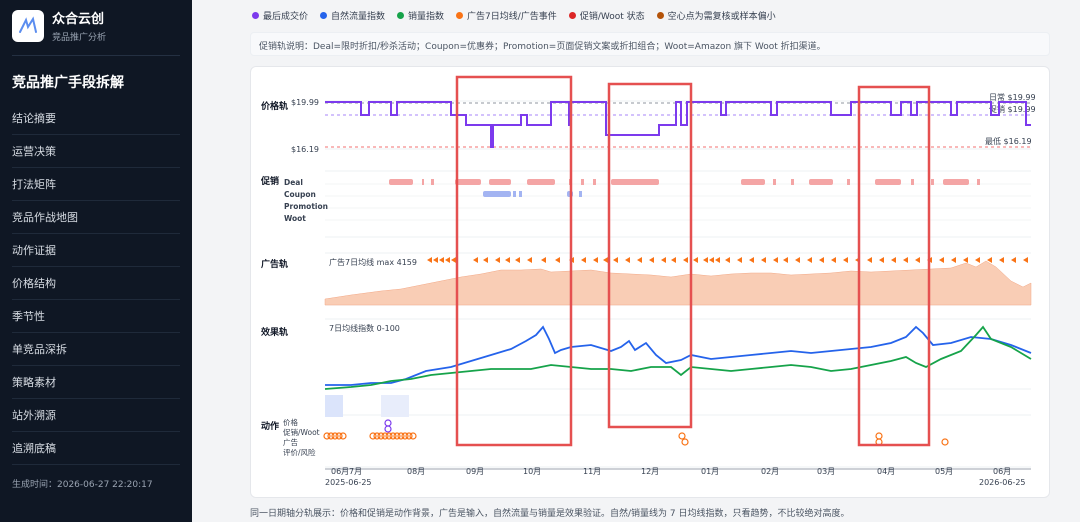  What do you see at coordinates (299, 452) in the screenshot?
I see `action-row-review: 评价/风险` at bounding box center [299, 452].